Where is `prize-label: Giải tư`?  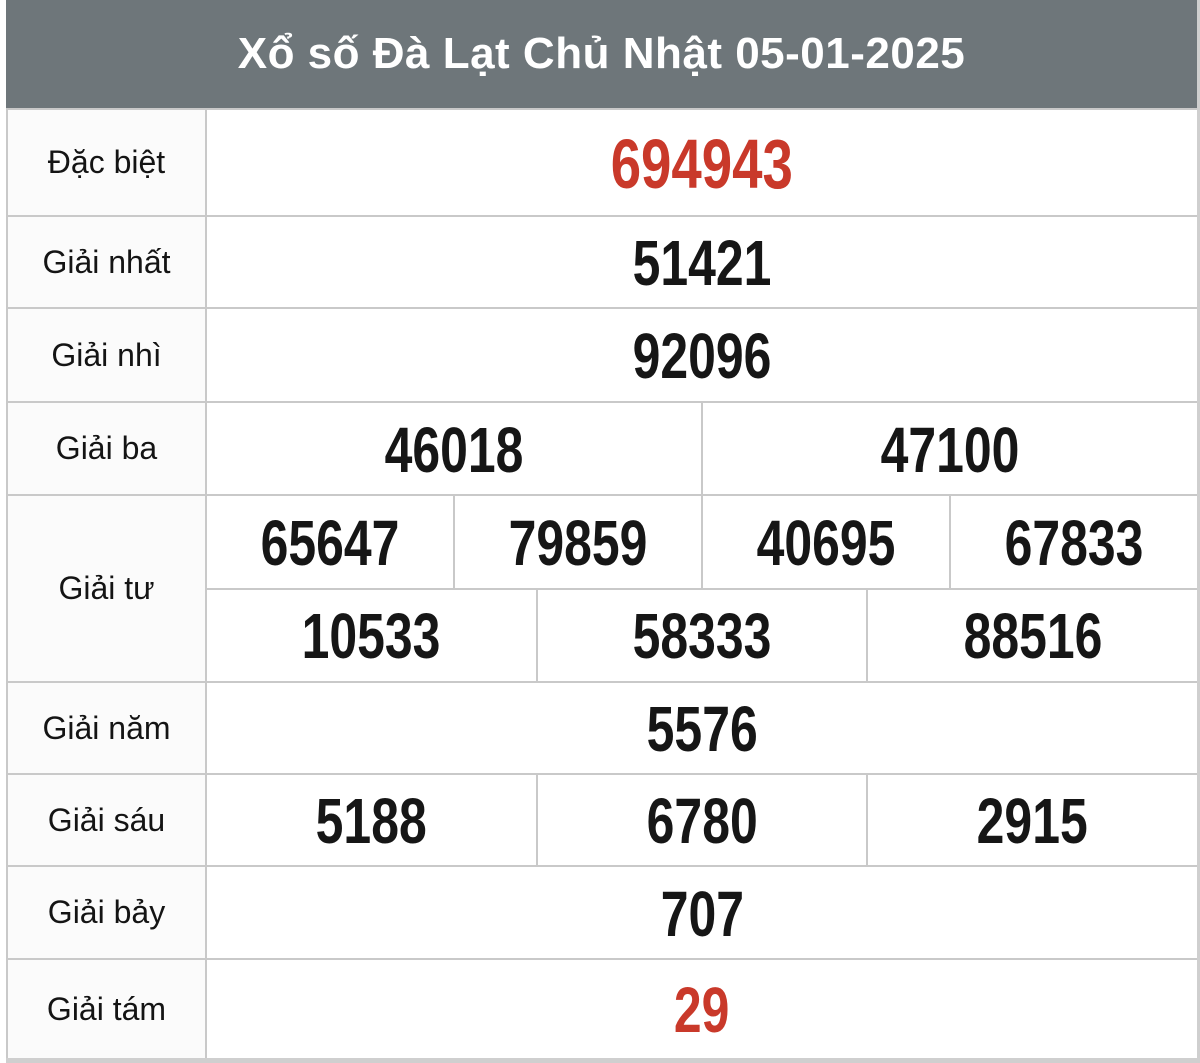
prize-label: Giải tư is located at coordinates (107, 588).